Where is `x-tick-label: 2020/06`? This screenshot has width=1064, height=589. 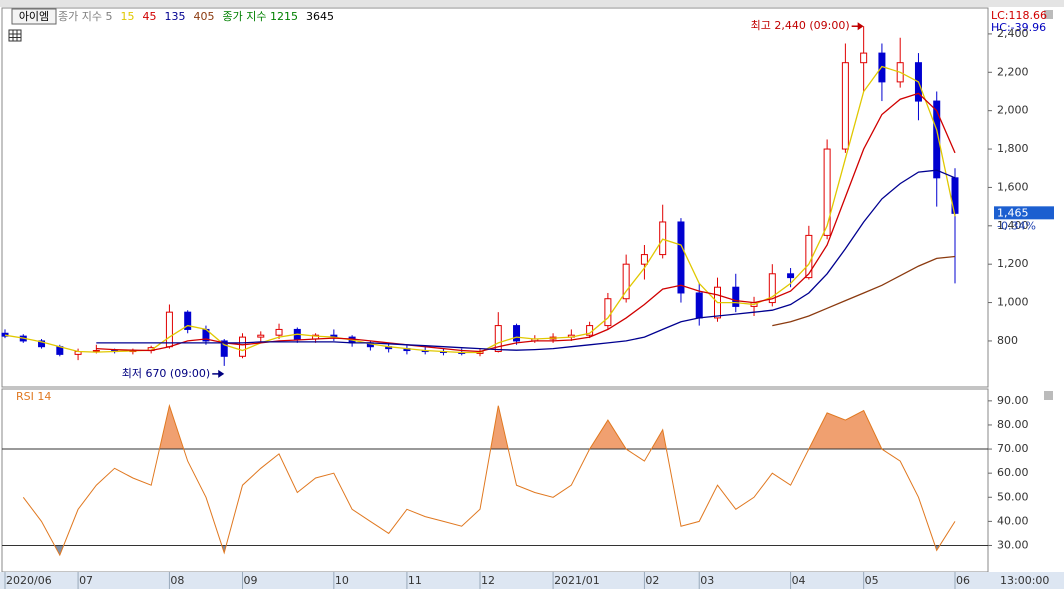
x-tick-label: 2020/06 is located at coordinates (29, 580).